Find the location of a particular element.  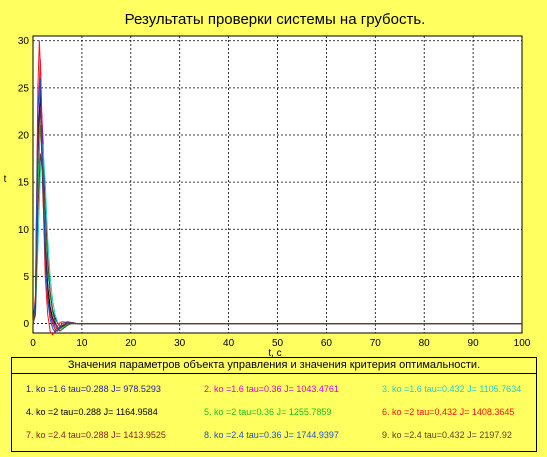

x-tick-label: 70 is located at coordinates (376, 343).